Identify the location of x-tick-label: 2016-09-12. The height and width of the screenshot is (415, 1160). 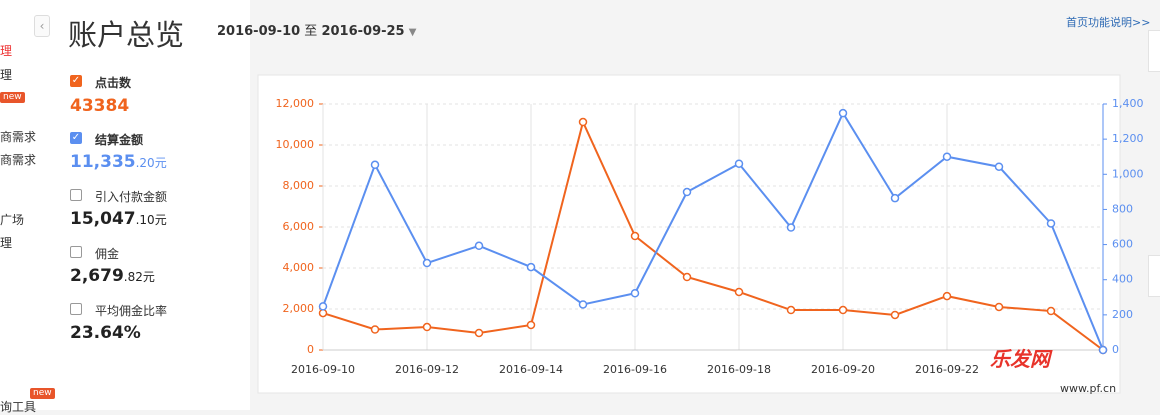
(427, 369).